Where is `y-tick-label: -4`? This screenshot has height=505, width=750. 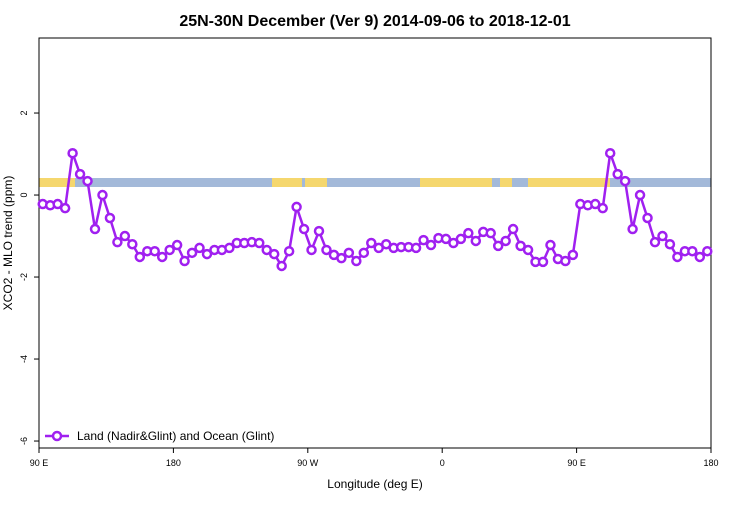
y-tick-label: -4 is located at coordinates (24, 359).